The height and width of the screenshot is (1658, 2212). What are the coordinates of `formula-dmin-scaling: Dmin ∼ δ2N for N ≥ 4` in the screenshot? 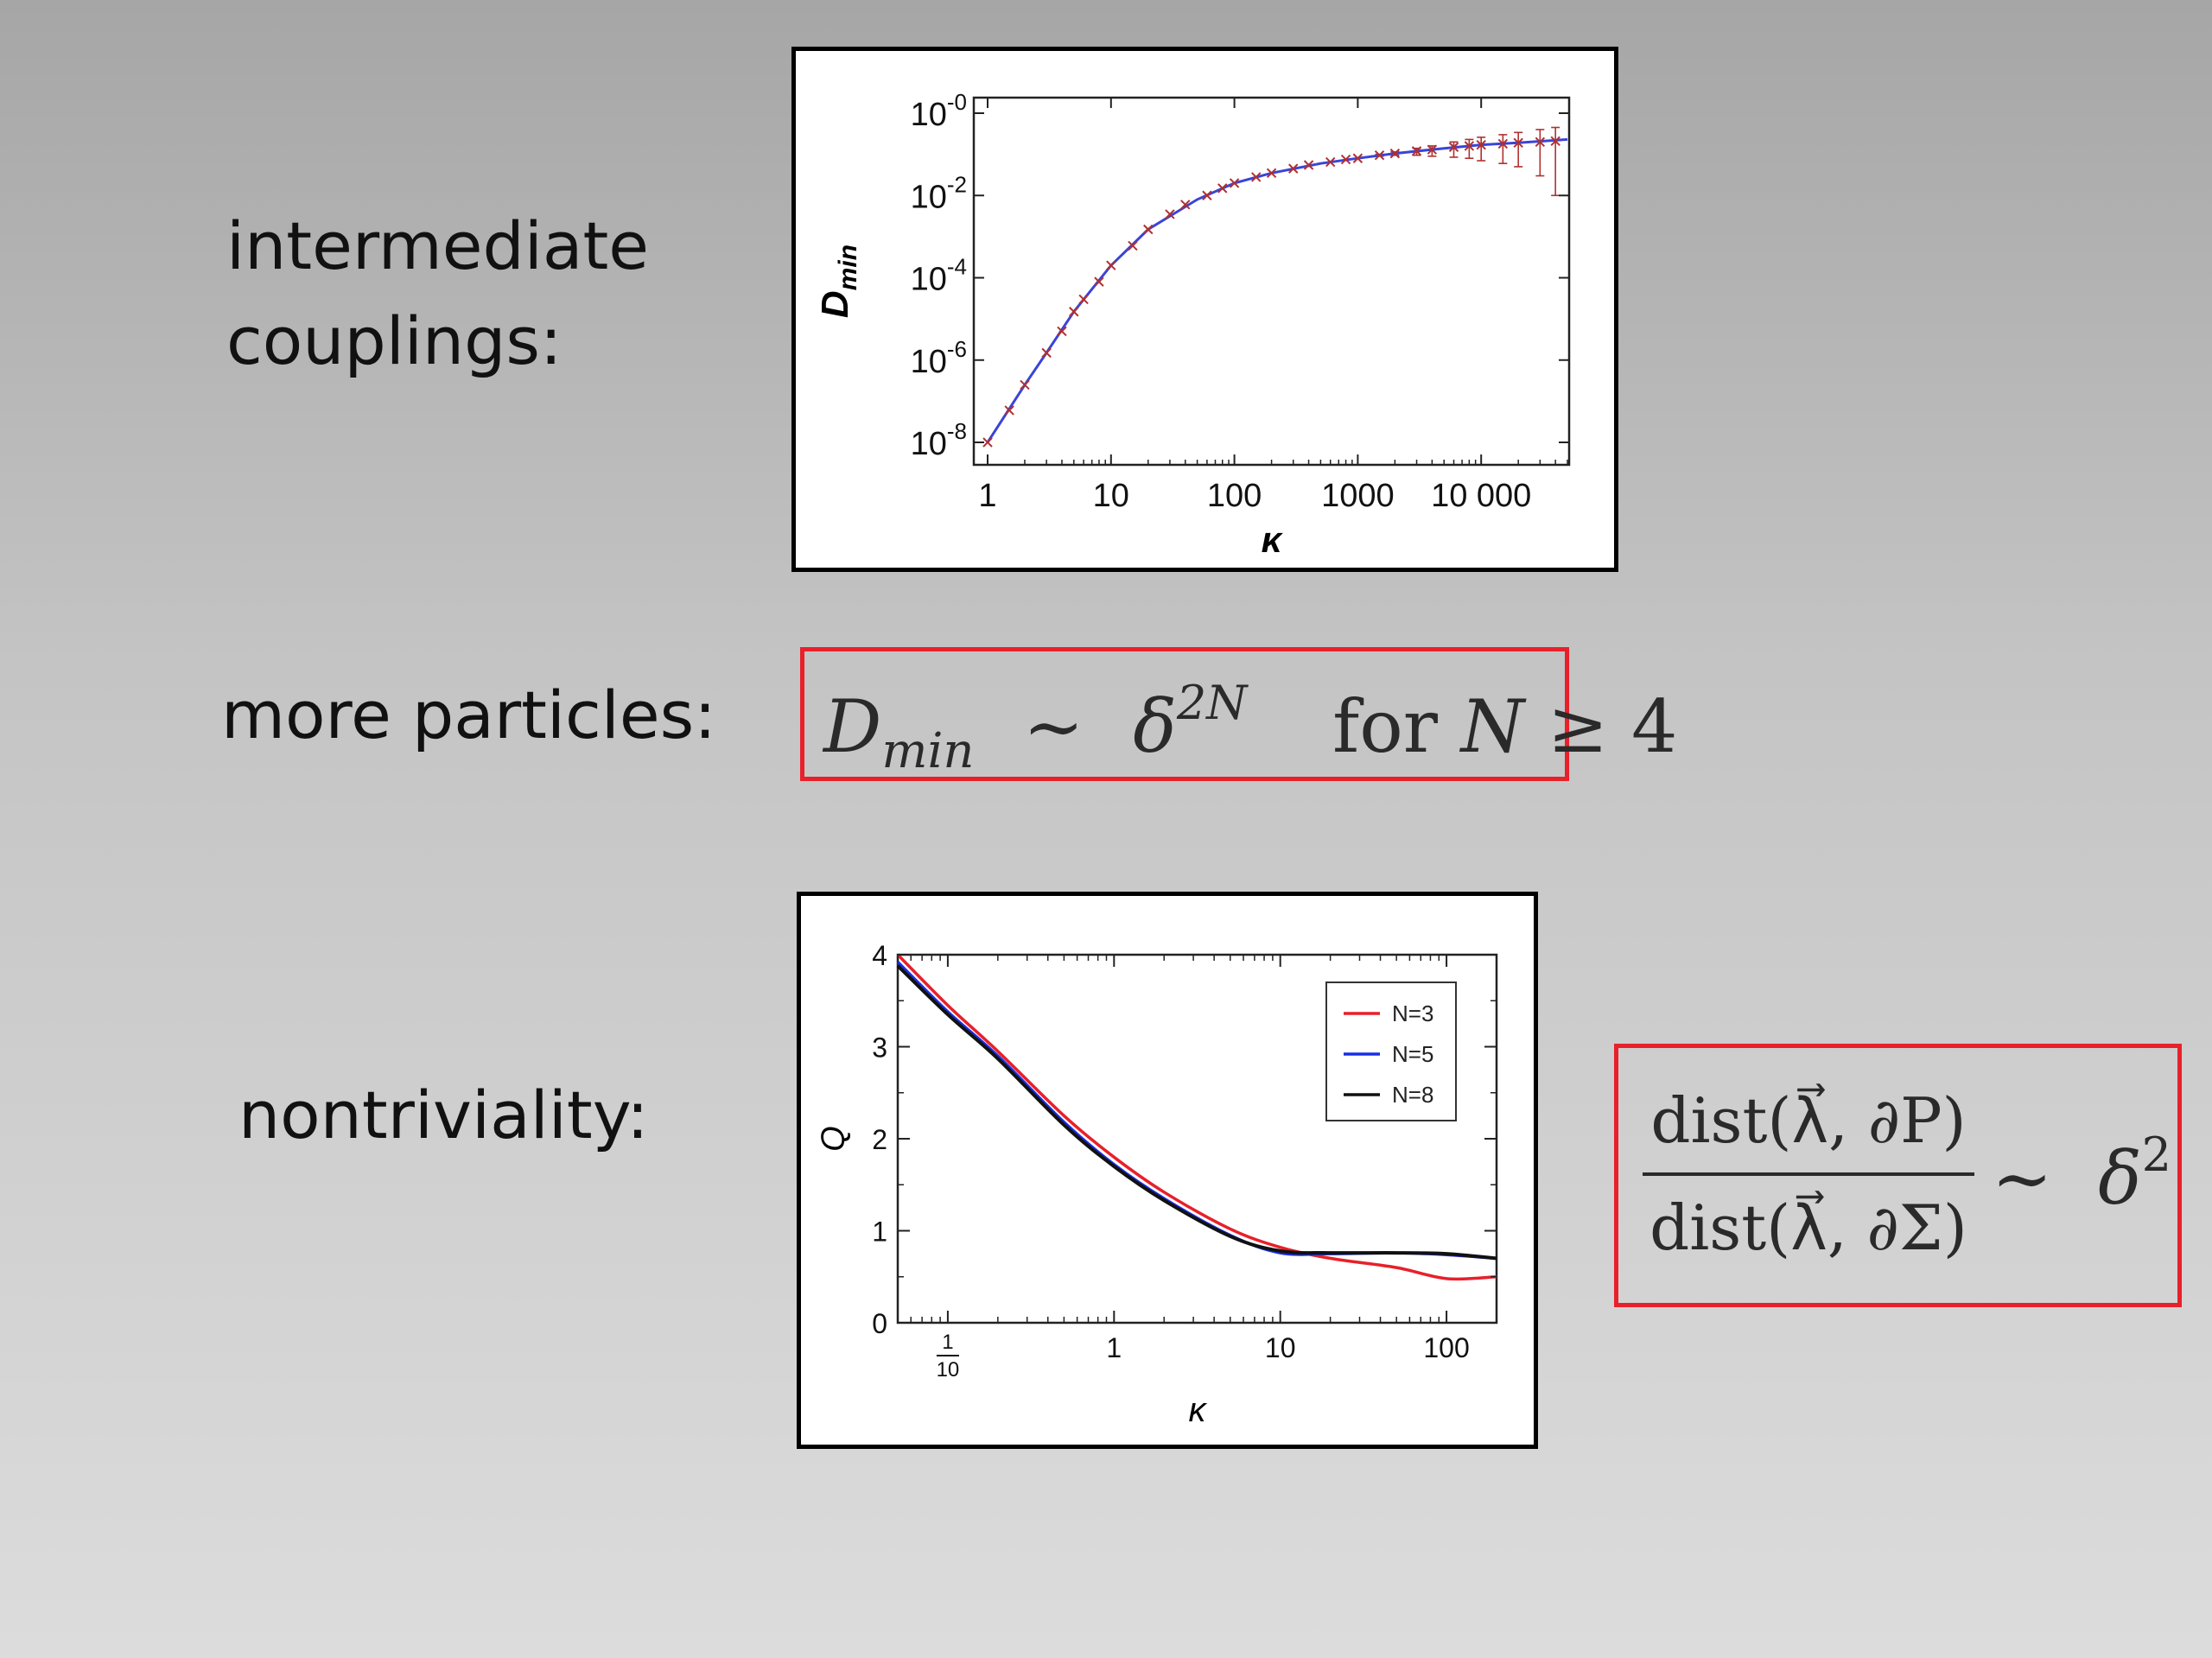 It's located at (1238, 714).